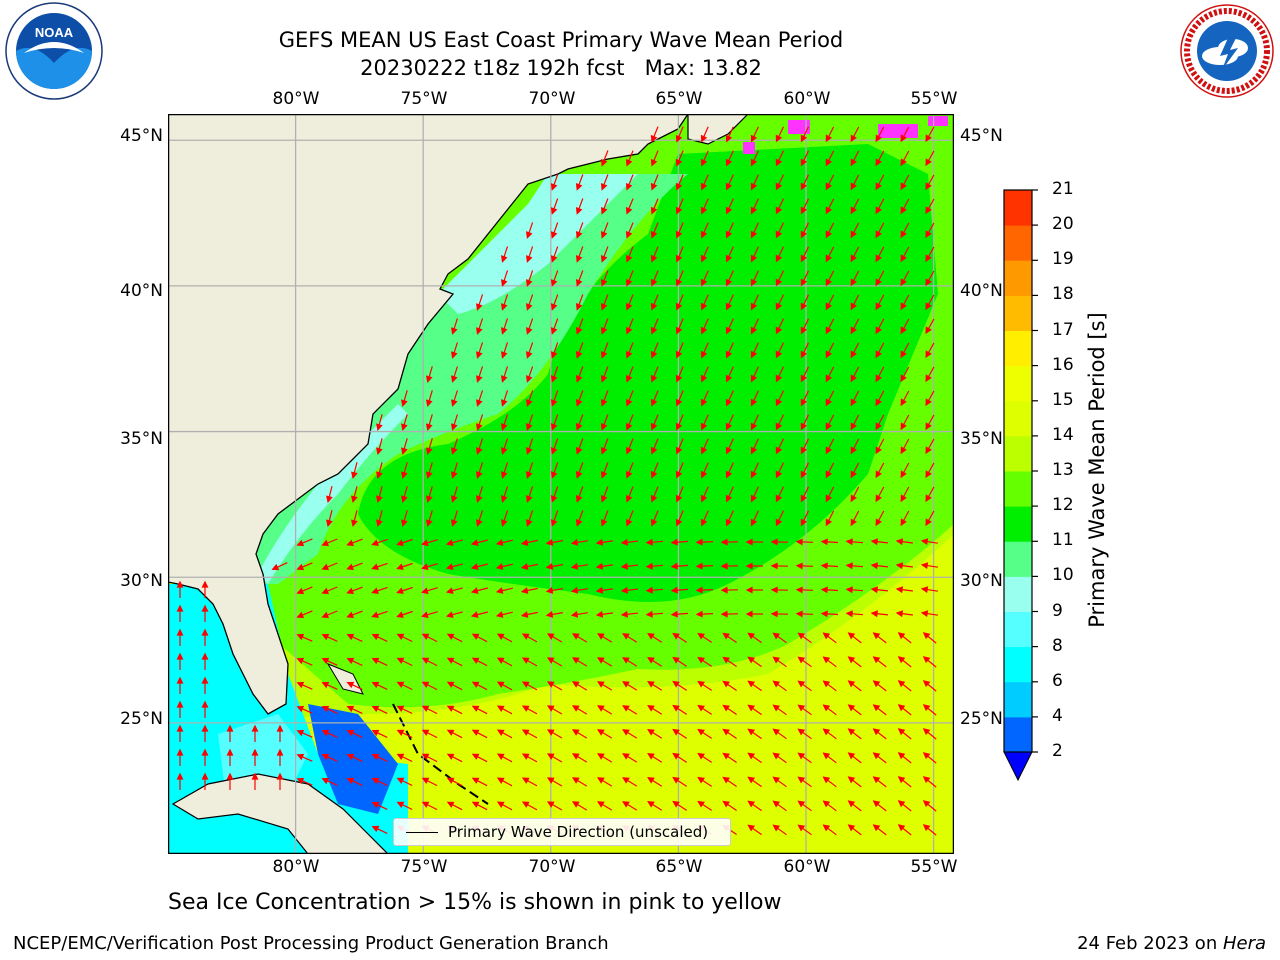 This screenshot has height=960, width=1280. Describe the element at coordinates (561, 68) in the screenshot. I see `chart-subtitle-date: 20230222 t18z 192h fcst Max: 13.82` at that location.